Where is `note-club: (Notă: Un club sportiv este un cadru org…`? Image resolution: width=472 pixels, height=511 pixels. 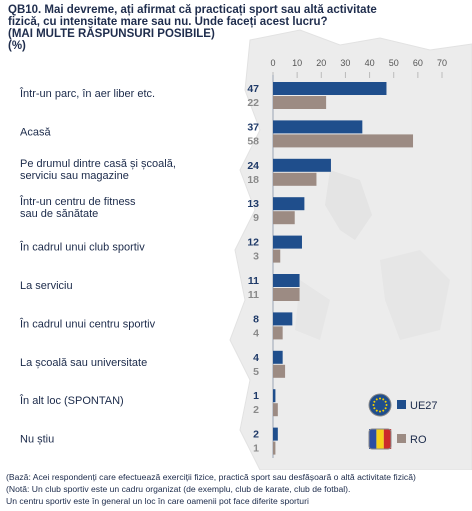 note-club: (Notă: Un club sportiv este un cadru org… is located at coordinates (178, 489).